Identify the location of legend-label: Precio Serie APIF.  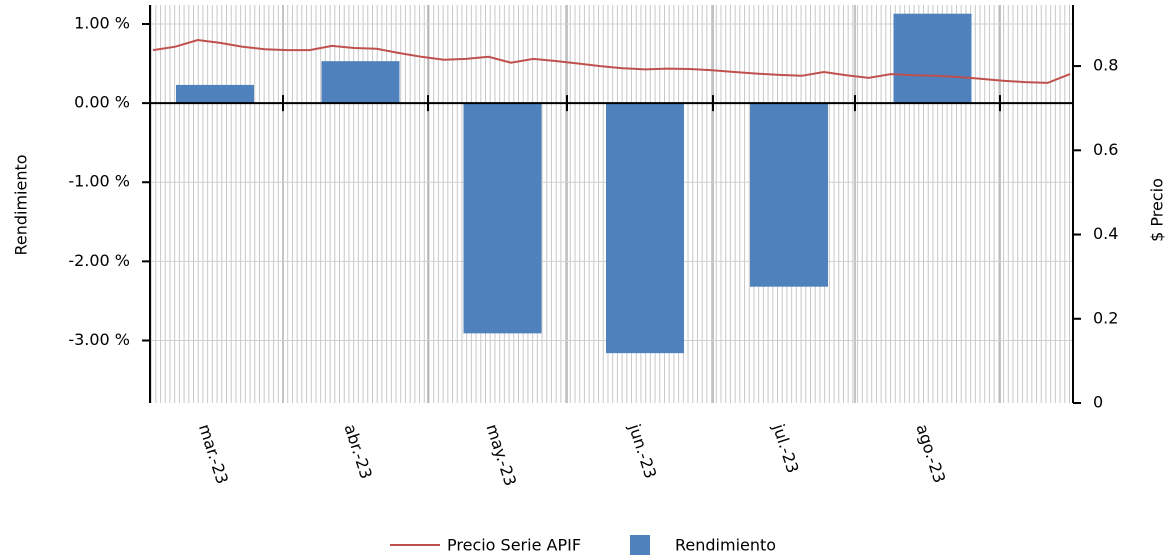
(514, 545).